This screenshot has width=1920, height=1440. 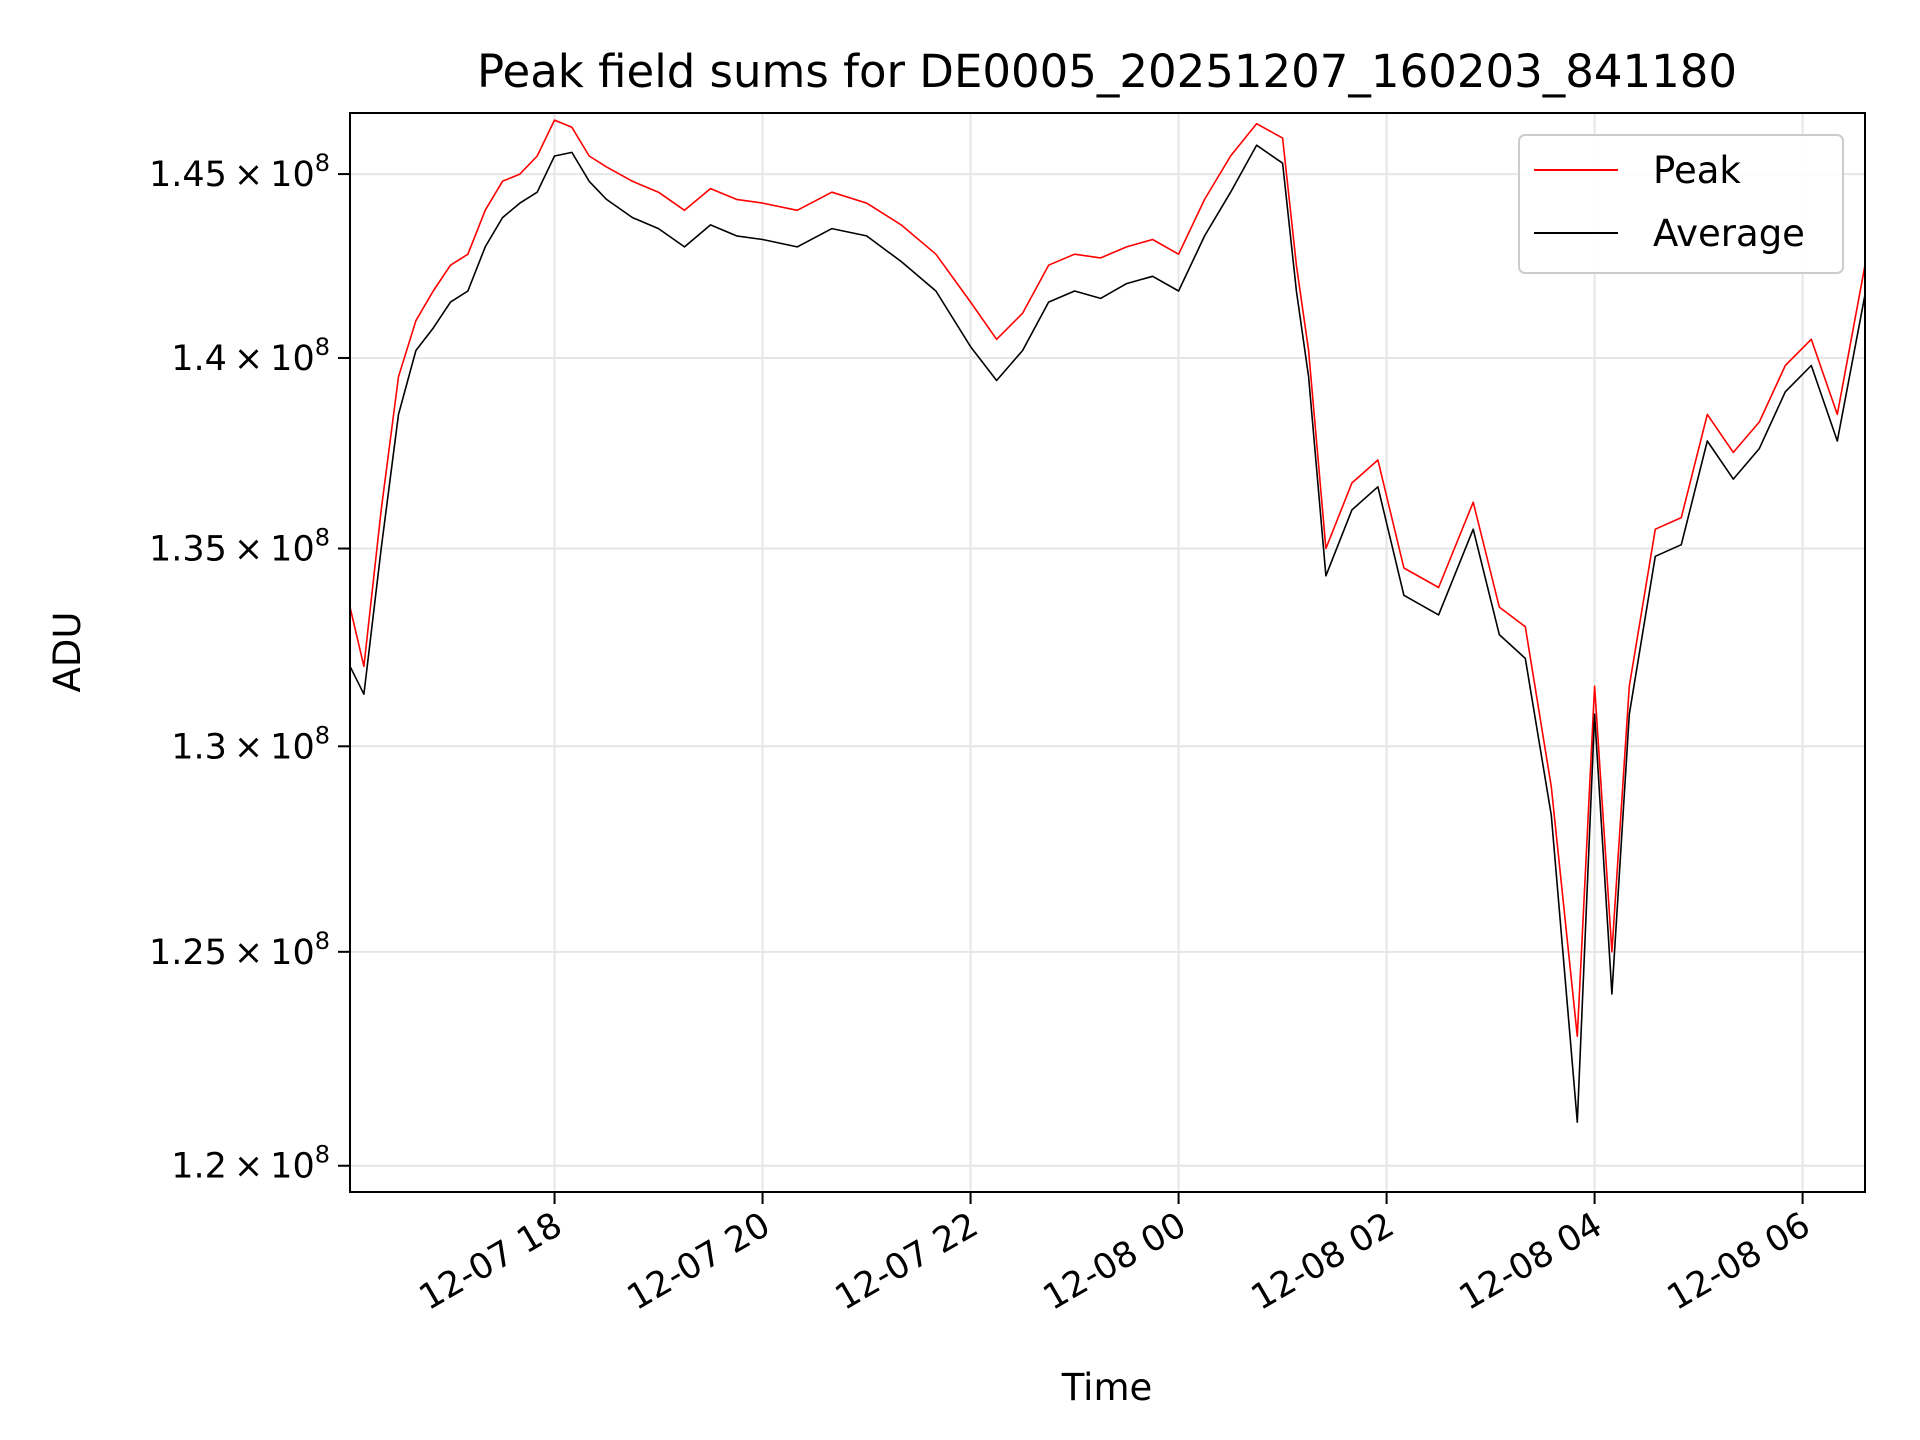 What do you see at coordinates (239, 547) in the screenshot?
I see `y-tick-label: 1.35 × 108` at bounding box center [239, 547].